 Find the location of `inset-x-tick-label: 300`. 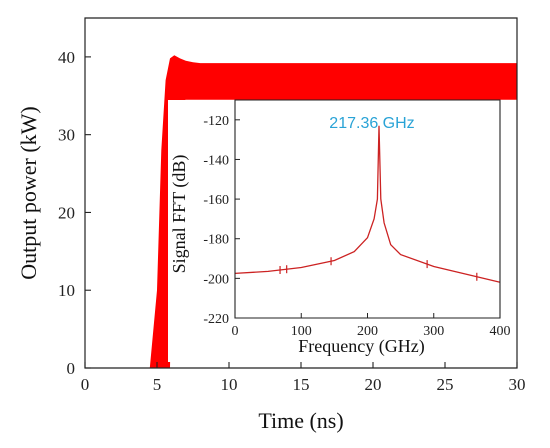

inset-x-tick-label: 300 is located at coordinates (433, 331).